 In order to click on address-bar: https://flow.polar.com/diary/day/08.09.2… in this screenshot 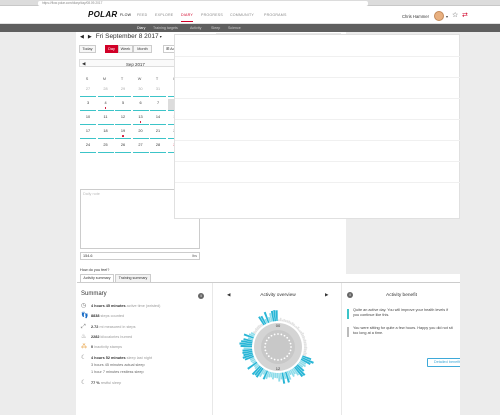, I will do `click(203, 3)`.